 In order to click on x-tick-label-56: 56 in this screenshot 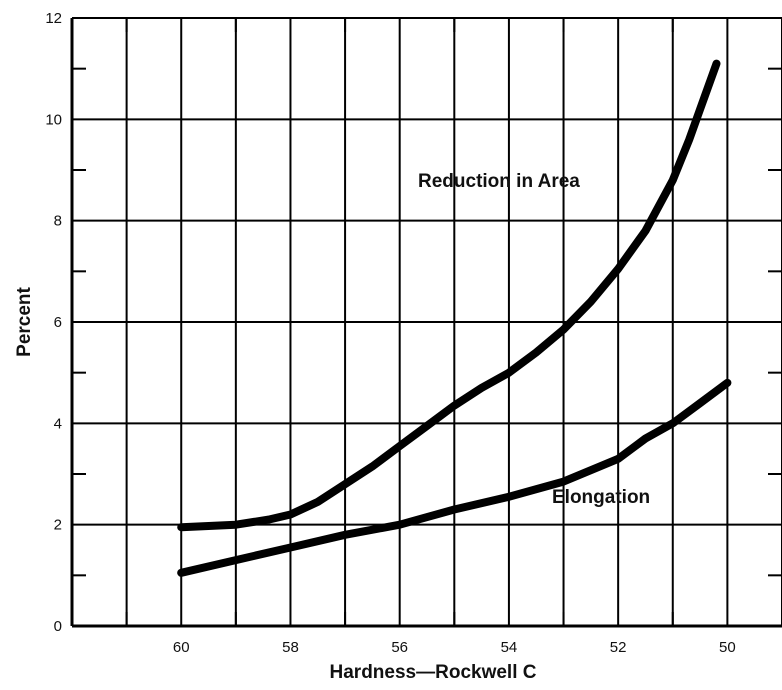, I will do `click(399, 647)`.